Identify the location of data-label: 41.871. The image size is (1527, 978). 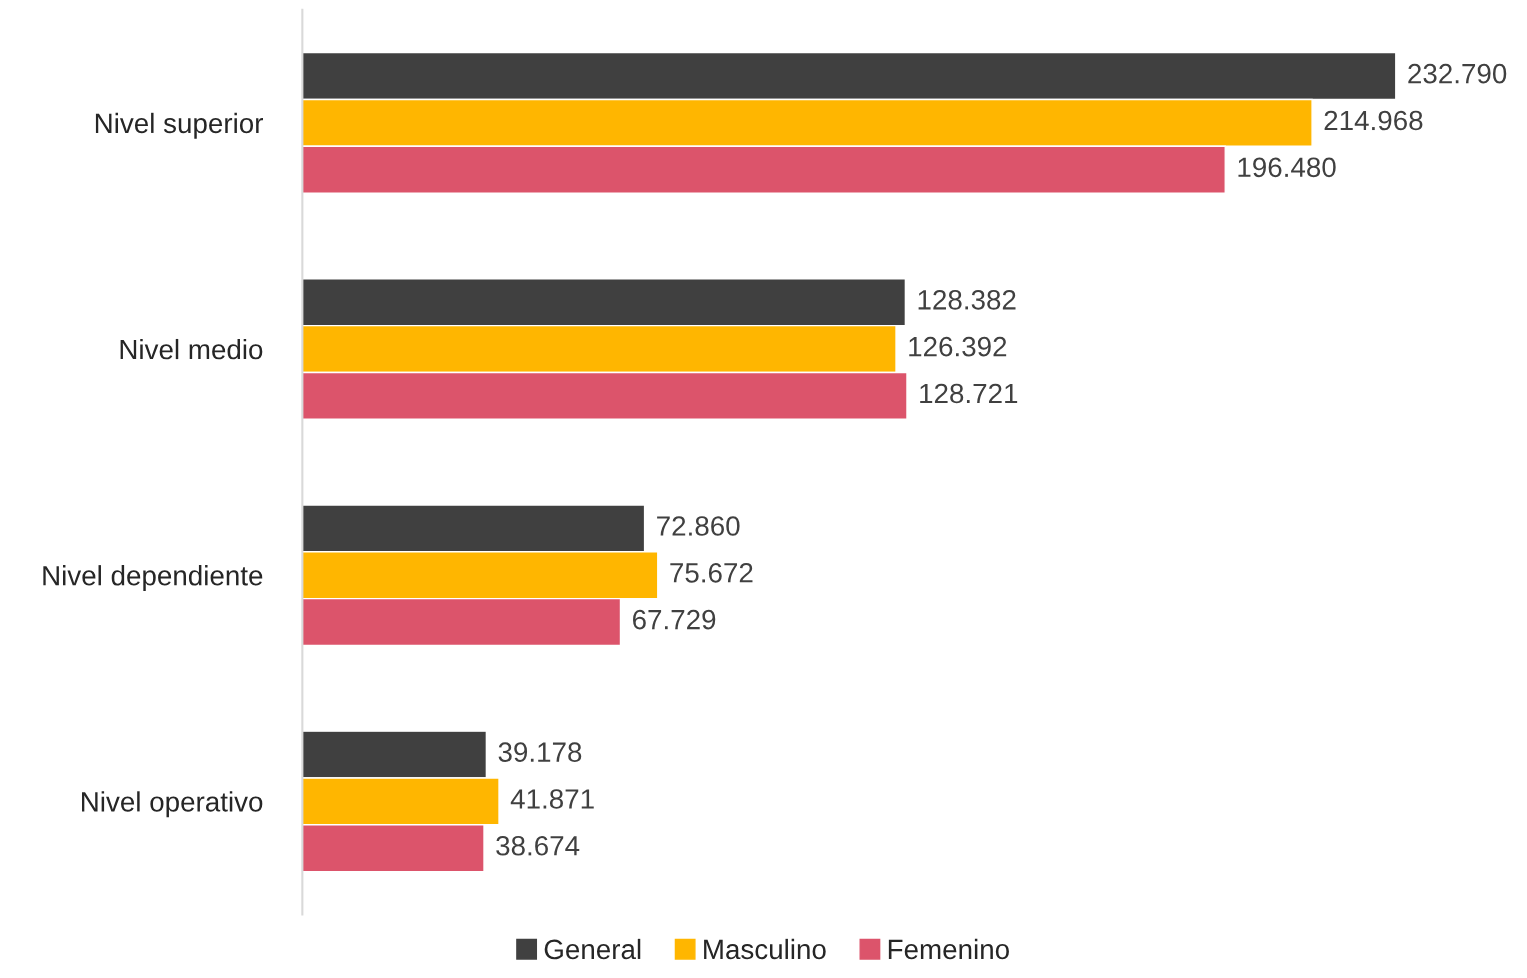
(552, 799).